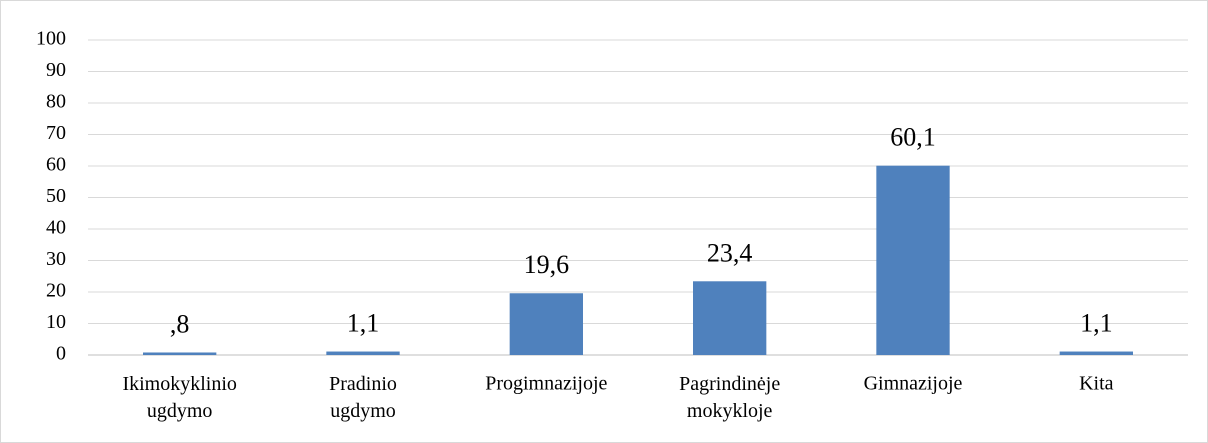  Describe the element at coordinates (179, 397) in the screenshot. I see `x-tick-label: Ikimokyklinio ugdymo` at that location.